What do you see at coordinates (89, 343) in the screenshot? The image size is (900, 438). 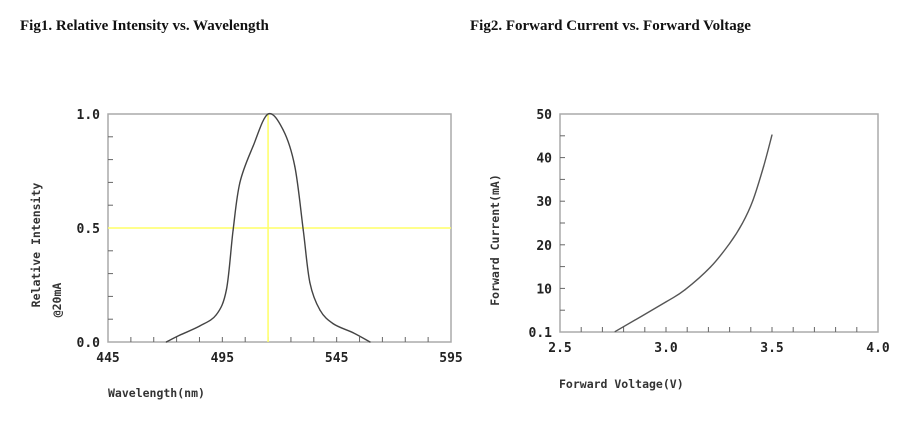 I see `y-tick-label: 0.0` at bounding box center [89, 343].